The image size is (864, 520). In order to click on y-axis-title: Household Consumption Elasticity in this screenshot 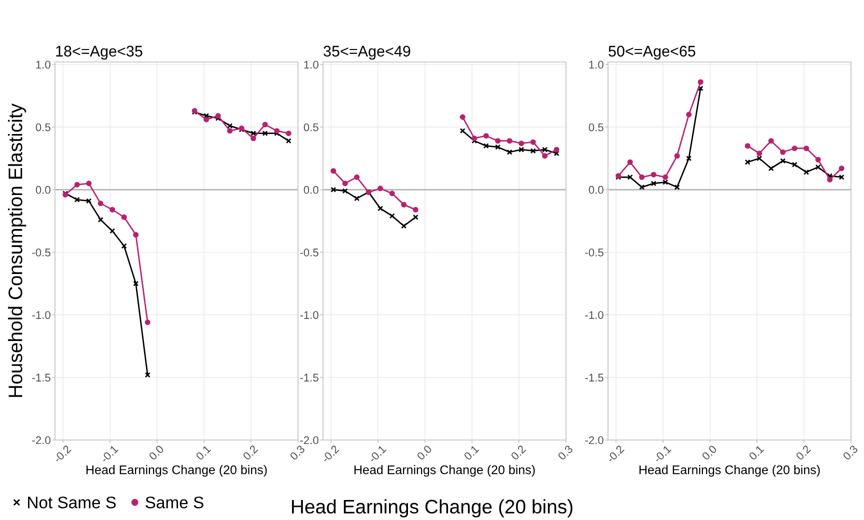, I will do `click(17, 250)`.